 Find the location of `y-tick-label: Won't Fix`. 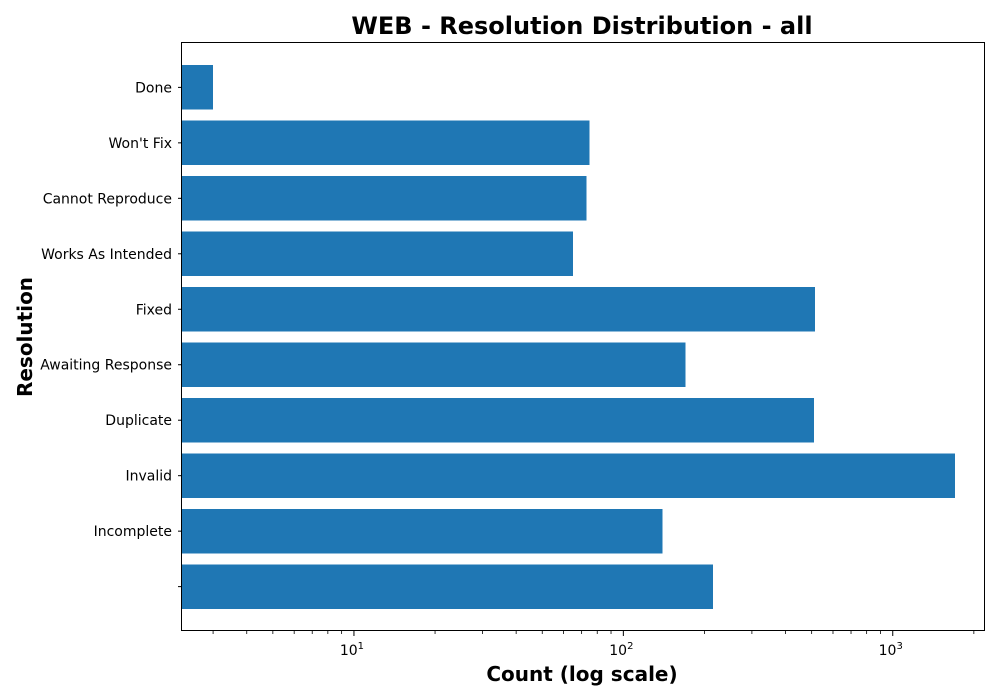

y-tick-label: Won't Fix is located at coordinates (140, 144).